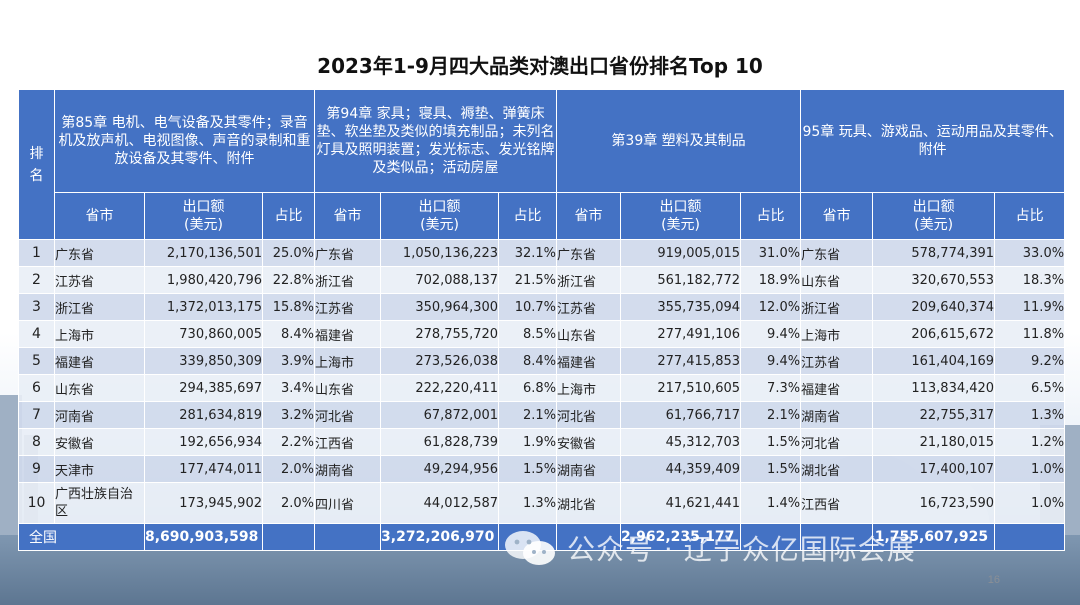  What do you see at coordinates (440, 280) in the screenshot?
I see `amount-cell: 702,088,137` at bounding box center [440, 280].